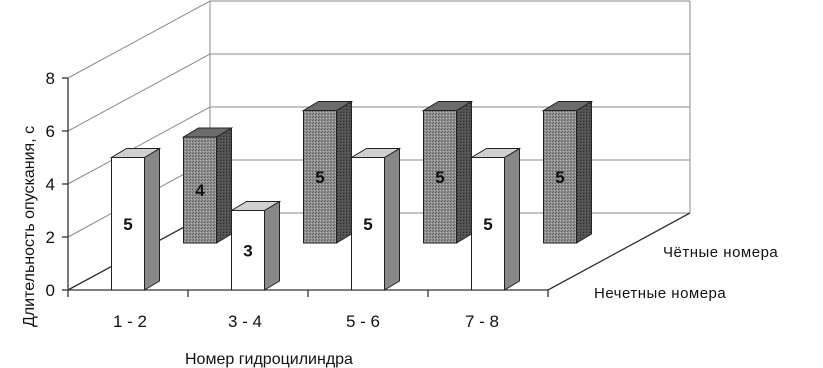  Describe the element at coordinates (363, 321) in the screenshot. I see `x-category-label: 5 - 6` at that location.